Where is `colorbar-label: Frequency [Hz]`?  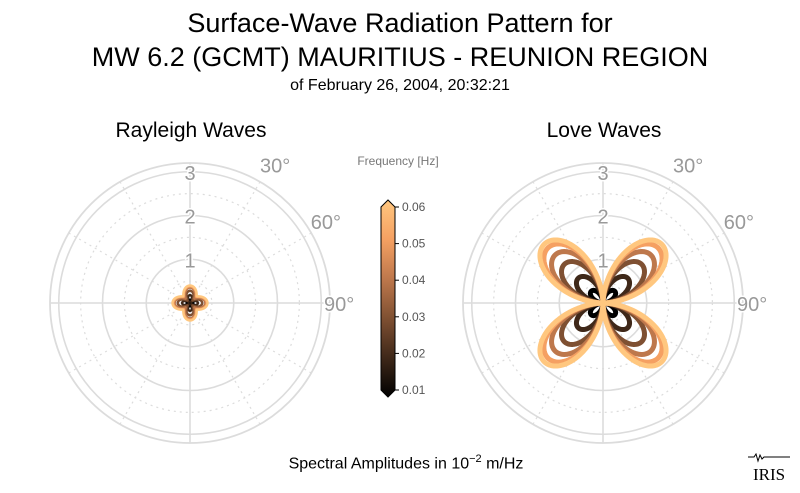
colorbar-label: Frequency [Hz] is located at coordinates (397, 161).